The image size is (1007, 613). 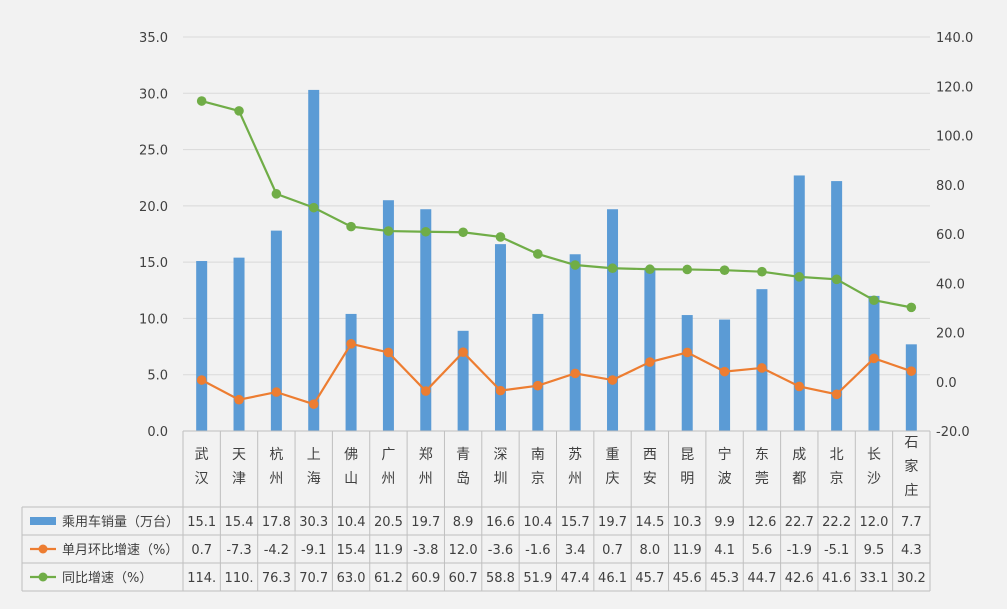 I want to click on legend-label: 同比增速（%）, so click(x=107, y=578).